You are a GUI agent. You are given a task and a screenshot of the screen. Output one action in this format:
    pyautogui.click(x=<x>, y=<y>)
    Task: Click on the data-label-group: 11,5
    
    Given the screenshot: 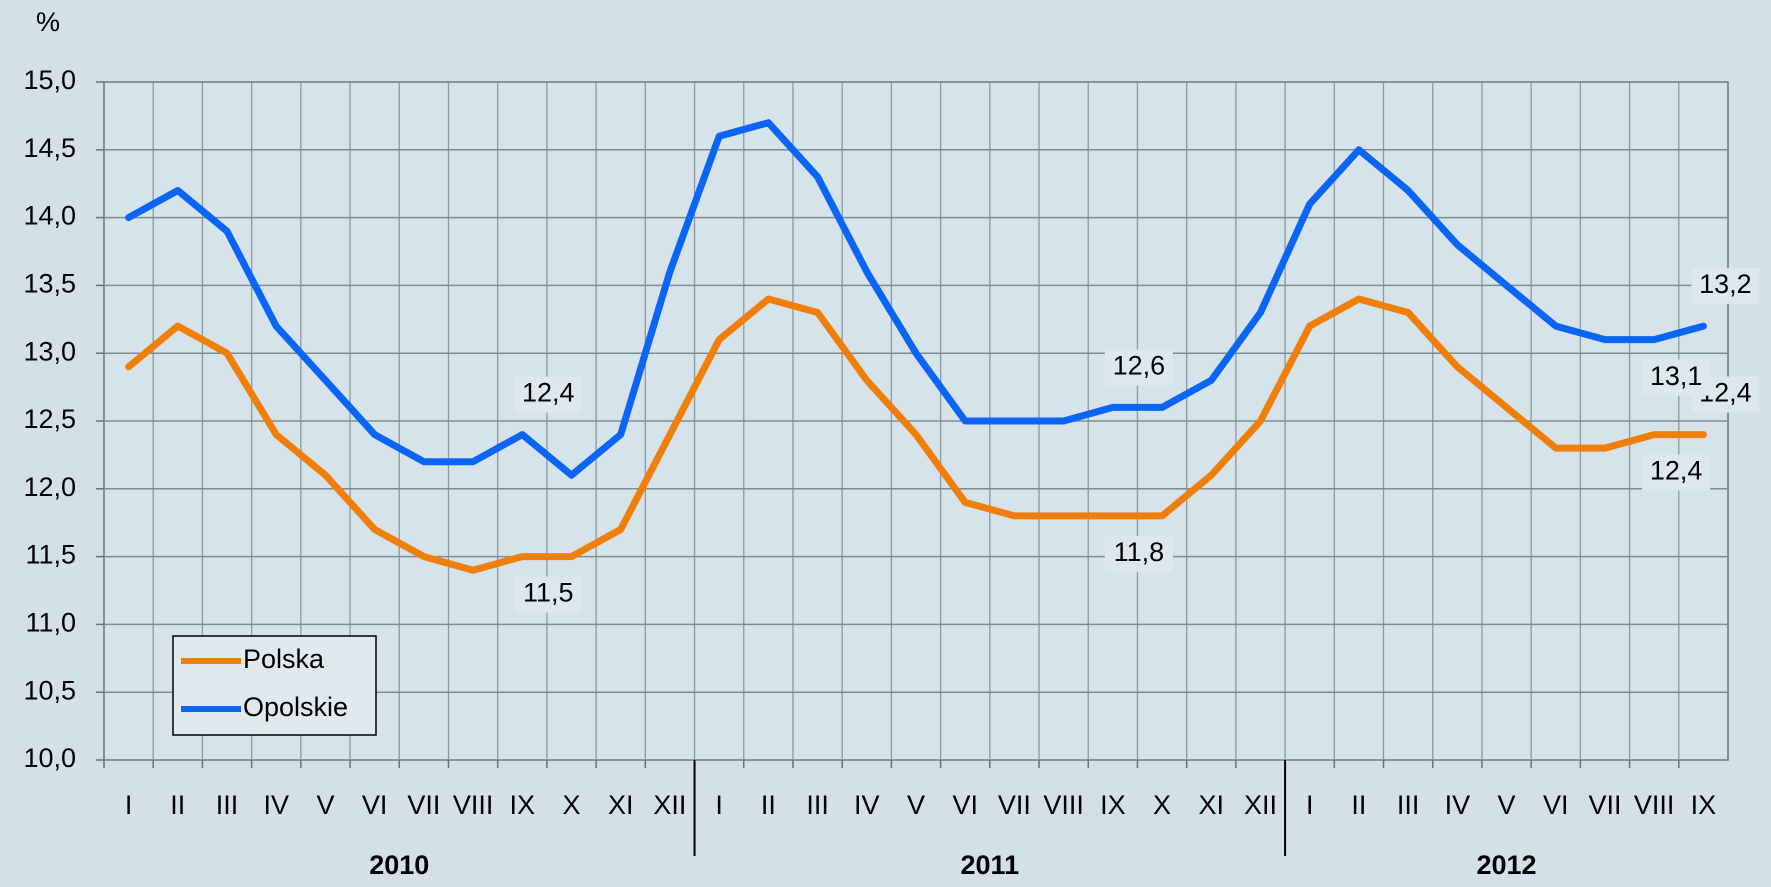 What is the action you would take?
    pyautogui.click(x=548, y=594)
    